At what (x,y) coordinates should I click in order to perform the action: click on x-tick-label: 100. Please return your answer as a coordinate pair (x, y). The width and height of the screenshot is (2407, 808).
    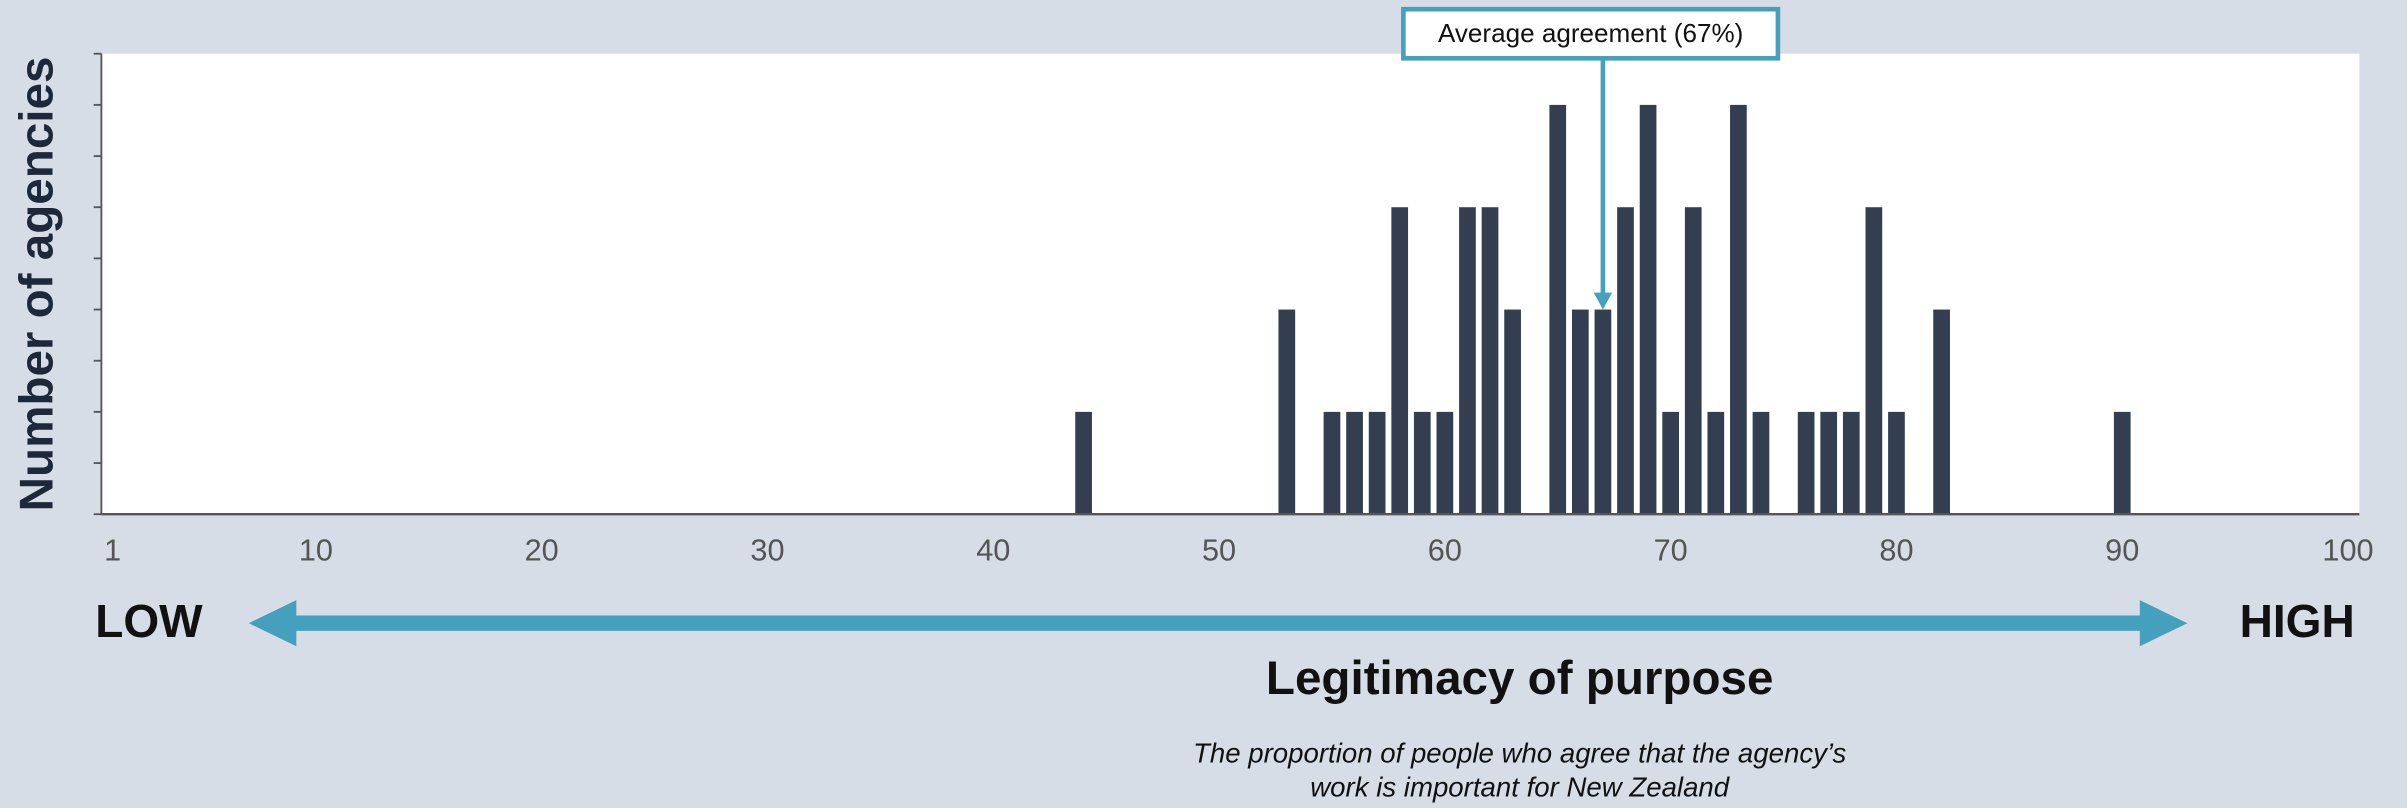
    Looking at the image, I should click on (2347, 550).